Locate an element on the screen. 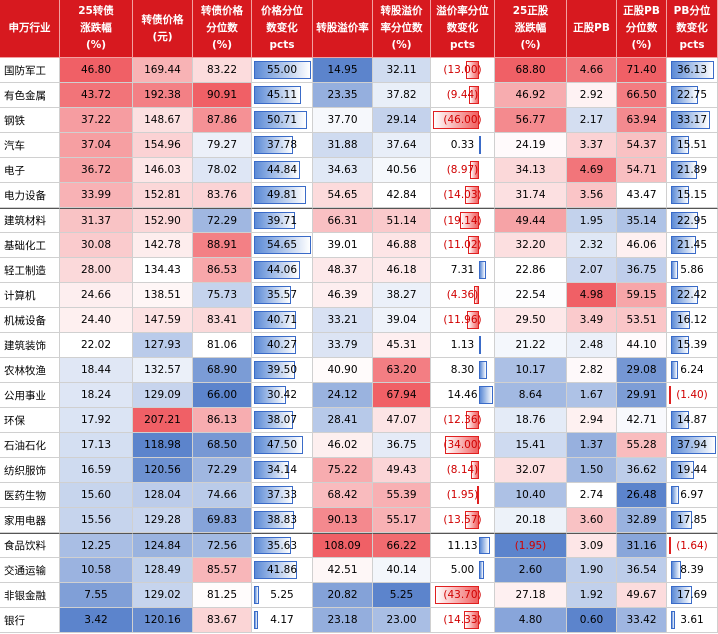 This screenshot has width=718, height=634. value-cell: 0.60 is located at coordinates (592, 620).